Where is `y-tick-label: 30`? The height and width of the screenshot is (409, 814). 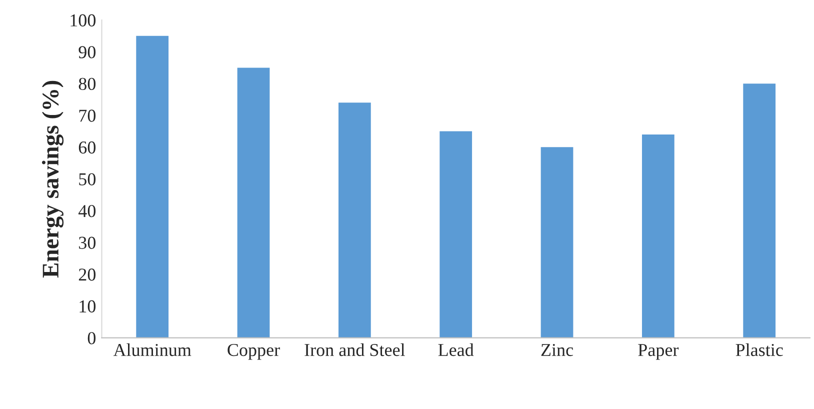 y-tick-label: 30 is located at coordinates (87, 242).